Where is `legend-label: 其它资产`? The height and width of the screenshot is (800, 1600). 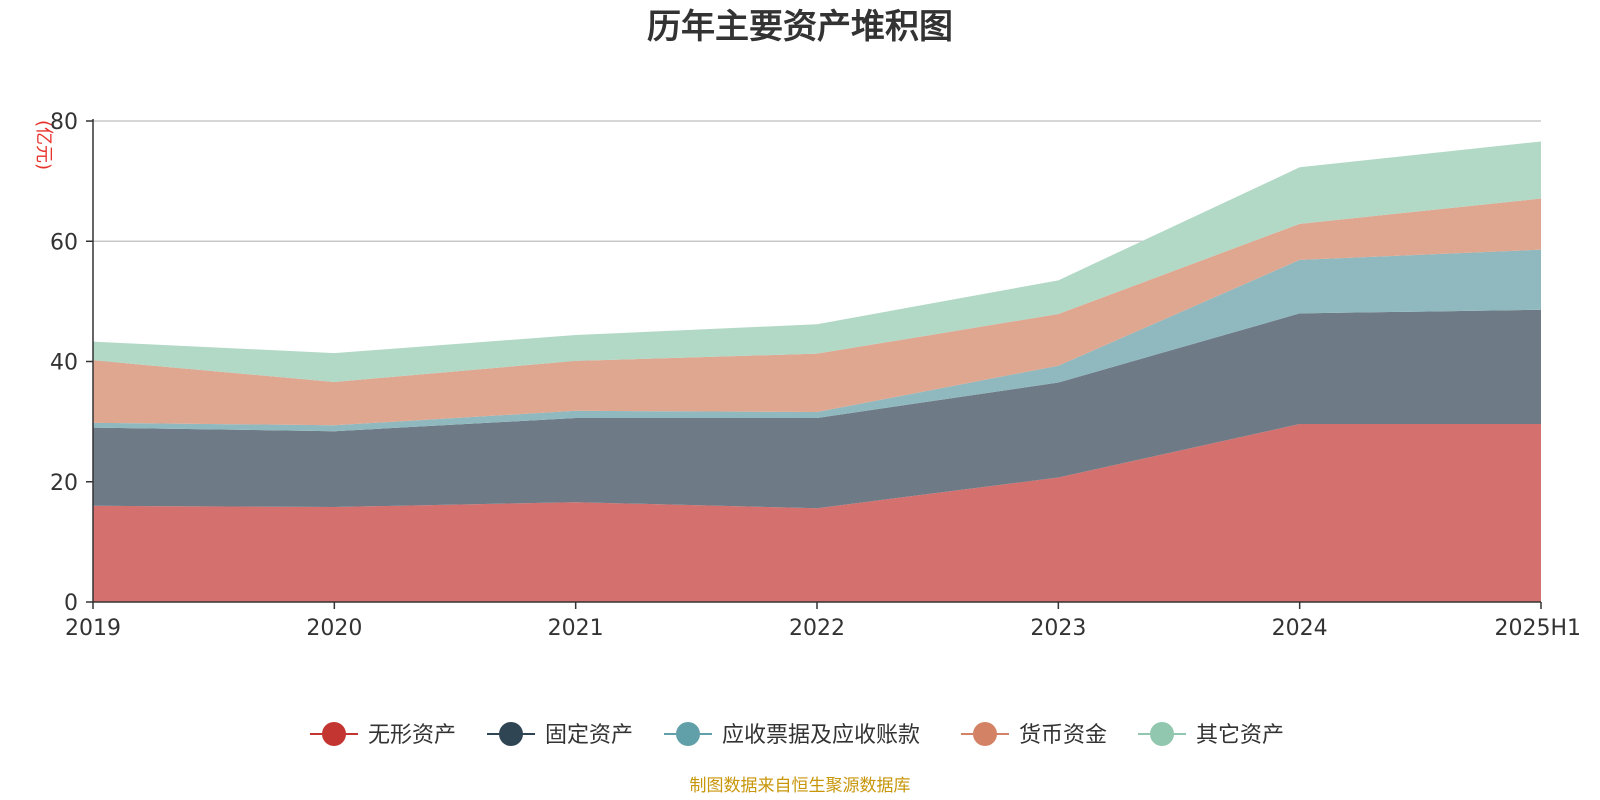
legend-label: 其它资产 is located at coordinates (1240, 735).